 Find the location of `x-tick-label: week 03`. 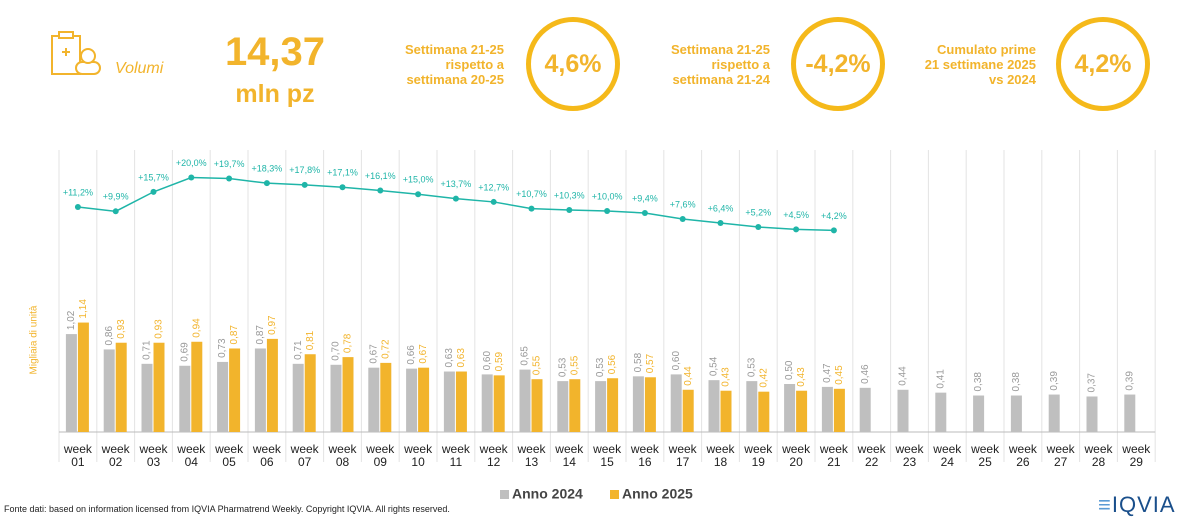

x-tick-label: week 03 is located at coordinates (153, 455).